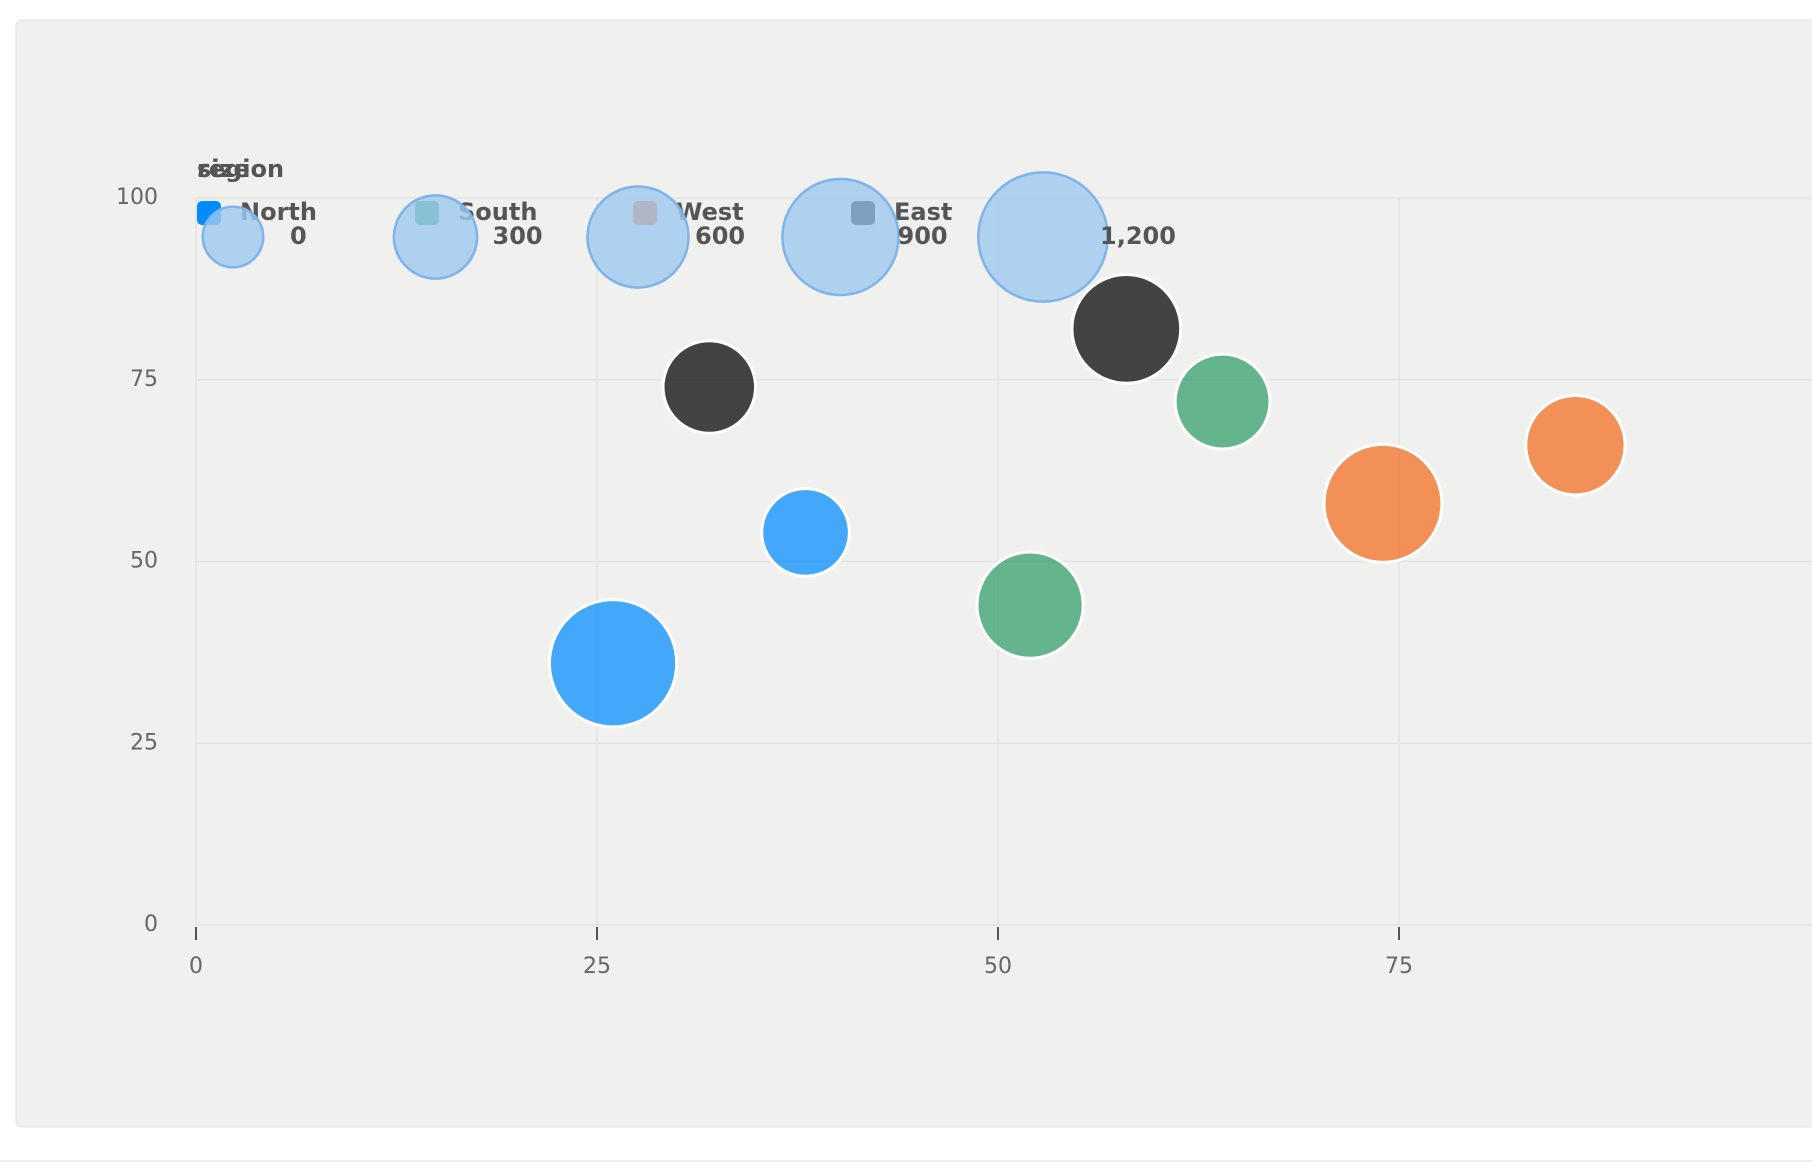 This screenshot has height=1166, width=1812. I want to click on y-tick-label: 100, so click(137, 197).